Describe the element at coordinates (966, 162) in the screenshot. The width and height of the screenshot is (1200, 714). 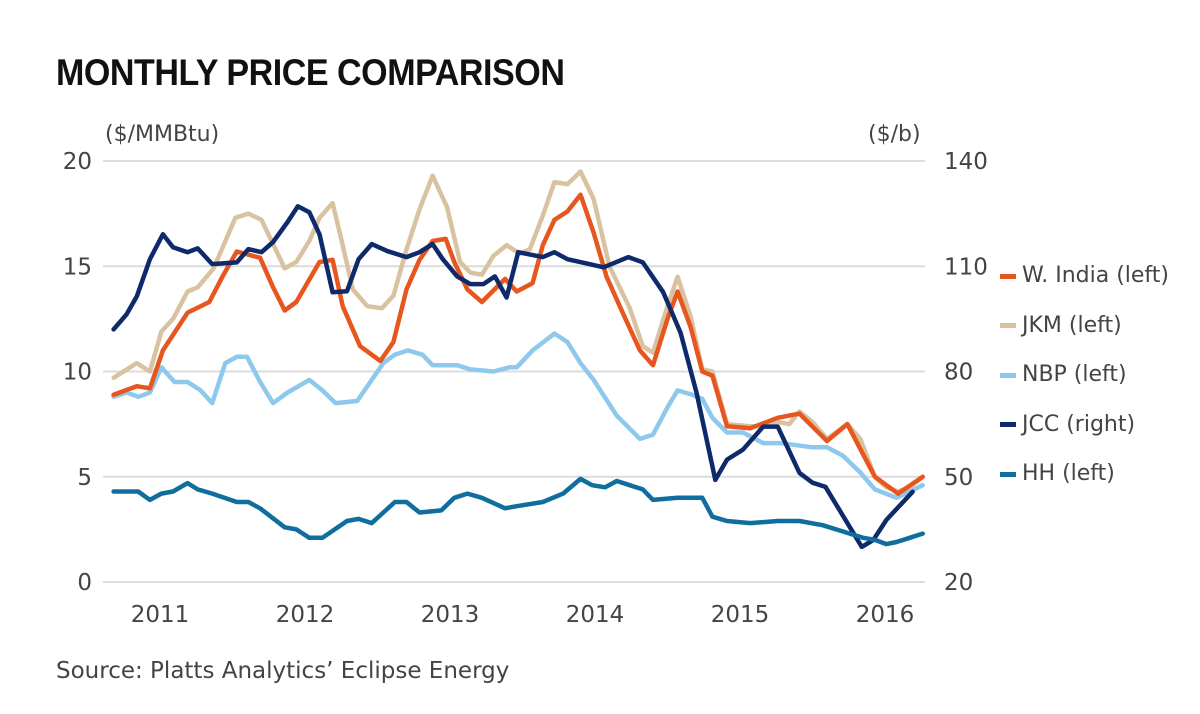
I see `right-tick-label: 140` at that location.